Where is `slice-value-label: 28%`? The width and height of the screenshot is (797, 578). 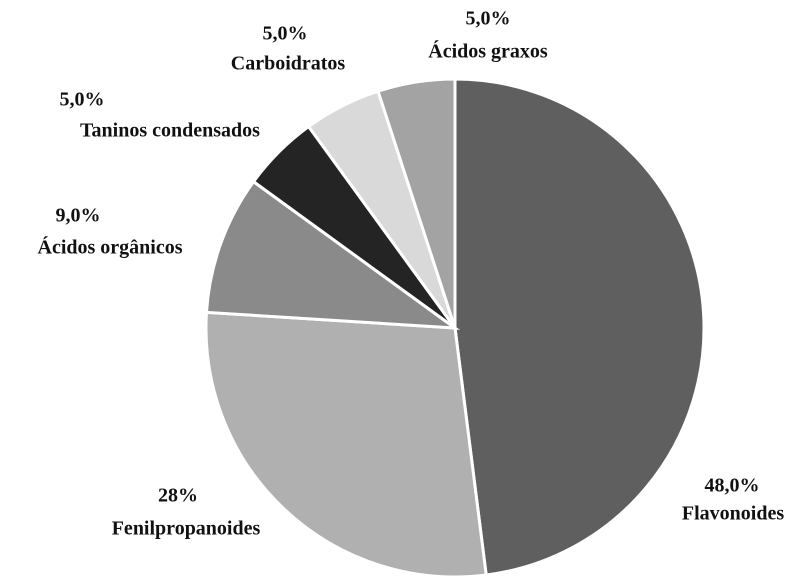 slice-value-label: 28% is located at coordinates (178, 496).